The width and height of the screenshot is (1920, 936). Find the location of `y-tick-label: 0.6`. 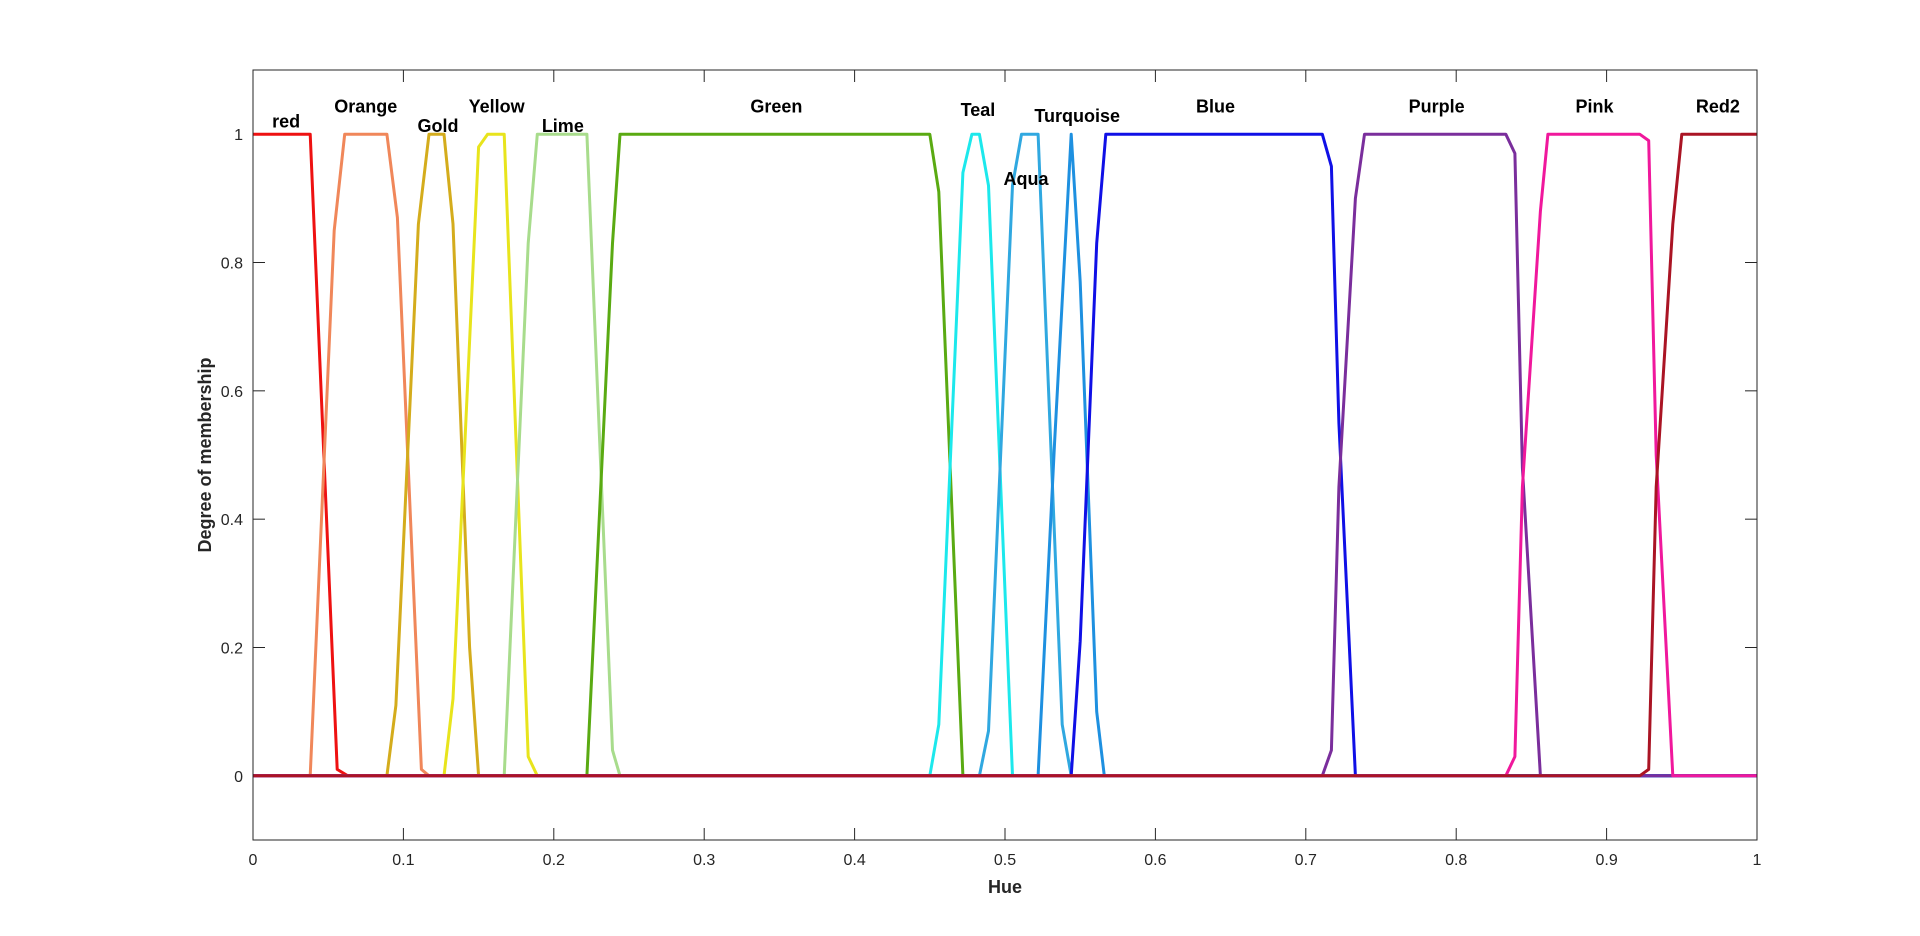

y-tick-label: 0.6 is located at coordinates (232, 392).